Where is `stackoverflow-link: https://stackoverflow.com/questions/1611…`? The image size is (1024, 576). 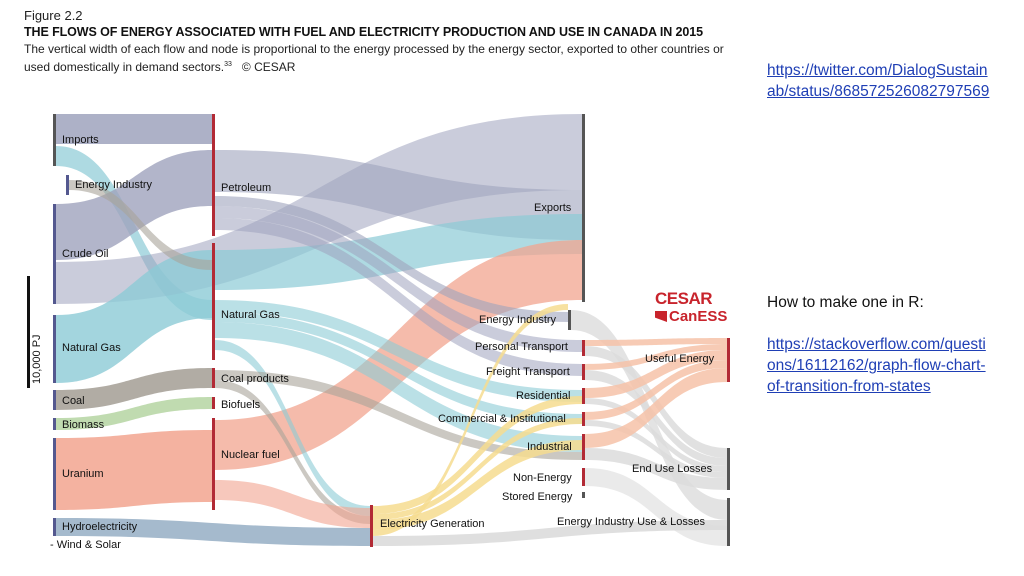
stackoverflow-link: https://stackoverflow.com/questions/1611… is located at coordinates (876, 365).